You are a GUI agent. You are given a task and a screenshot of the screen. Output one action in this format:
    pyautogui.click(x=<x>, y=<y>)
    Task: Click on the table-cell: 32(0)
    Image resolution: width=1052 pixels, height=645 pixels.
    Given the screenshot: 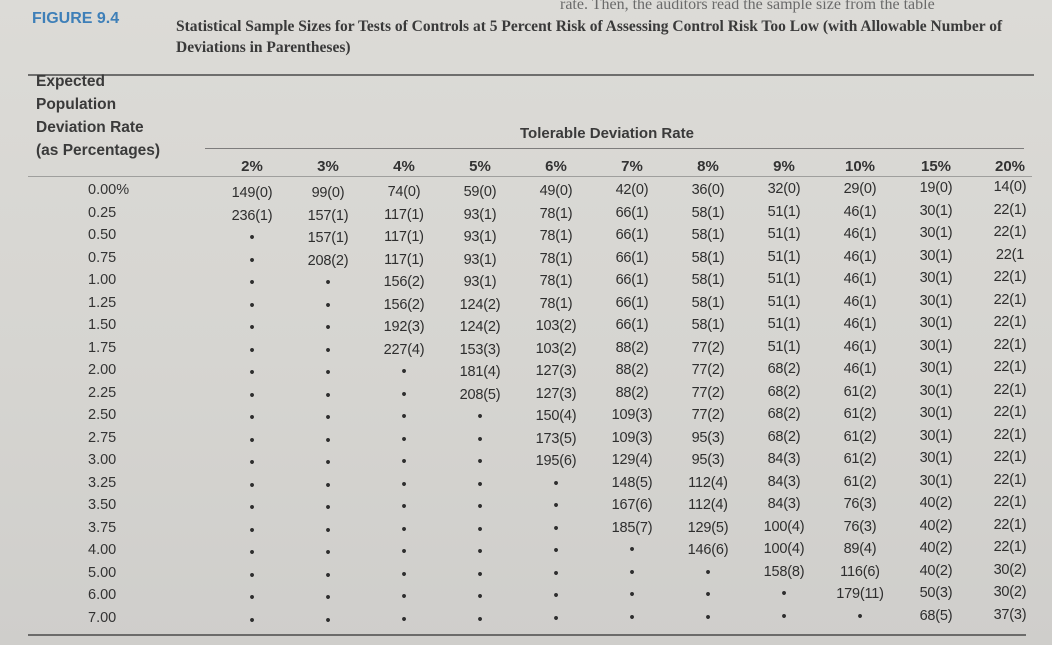 What is the action you would take?
    pyautogui.click(x=784, y=189)
    